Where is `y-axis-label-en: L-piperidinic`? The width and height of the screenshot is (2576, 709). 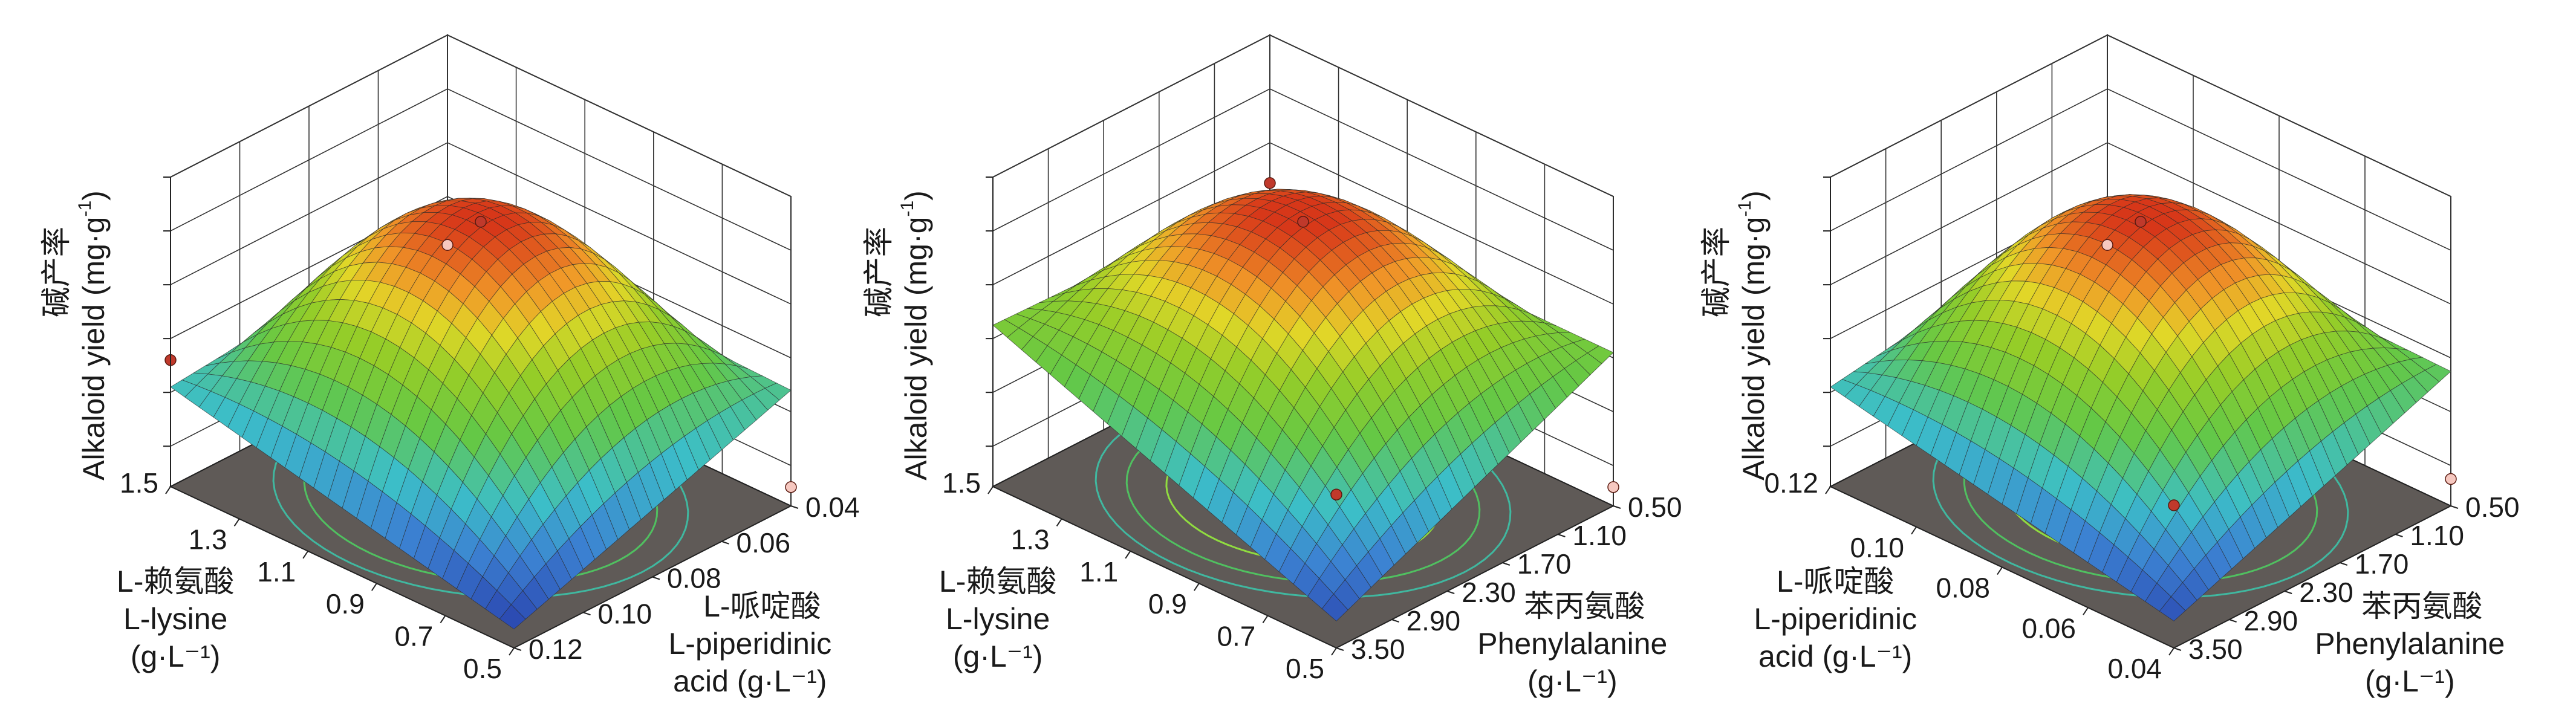 y-axis-label-en: L-piperidinic is located at coordinates (750, 644).